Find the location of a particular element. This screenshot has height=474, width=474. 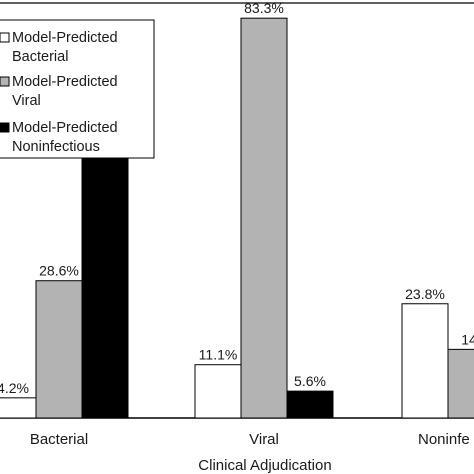

x-tick-label: Bacterial is located at coordinates (59, 439).